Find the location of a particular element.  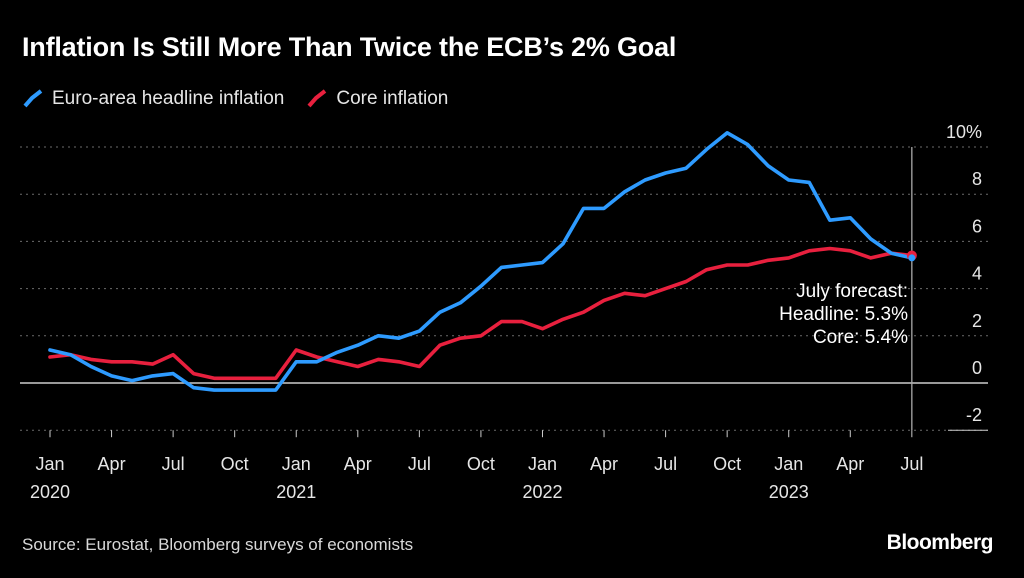

legend-swatch-headline is located at coordinates (33, 98).